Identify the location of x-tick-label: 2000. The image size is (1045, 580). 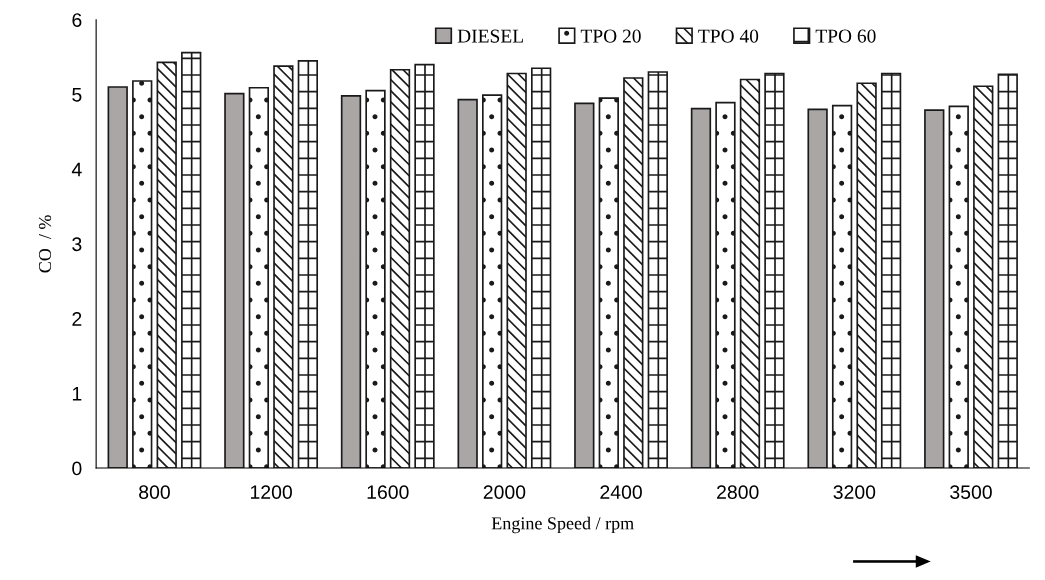
(504, 492).